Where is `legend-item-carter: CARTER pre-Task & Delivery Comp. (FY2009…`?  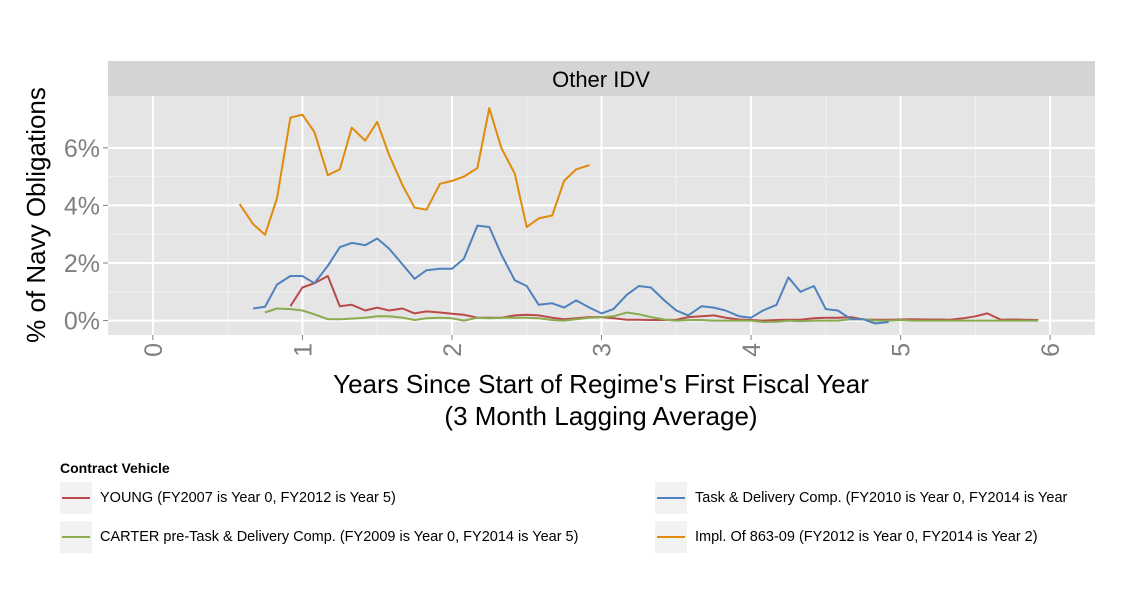
legend-item-carter: CARTER pre-Task & Delivery Comp. (FY2009… is located at coordinates (319, 537).